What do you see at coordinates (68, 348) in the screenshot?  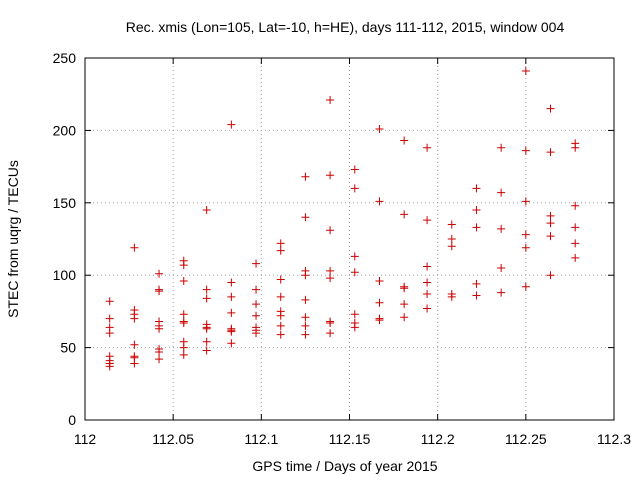 I see `y-tick-label: 50` at bounding box center [68, 348].